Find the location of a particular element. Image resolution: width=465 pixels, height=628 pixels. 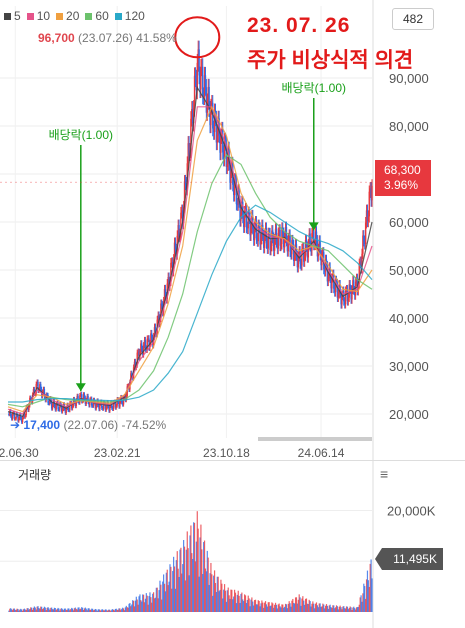

annotation-date: 23. 07. 26 is located at coordinates (299, 25).